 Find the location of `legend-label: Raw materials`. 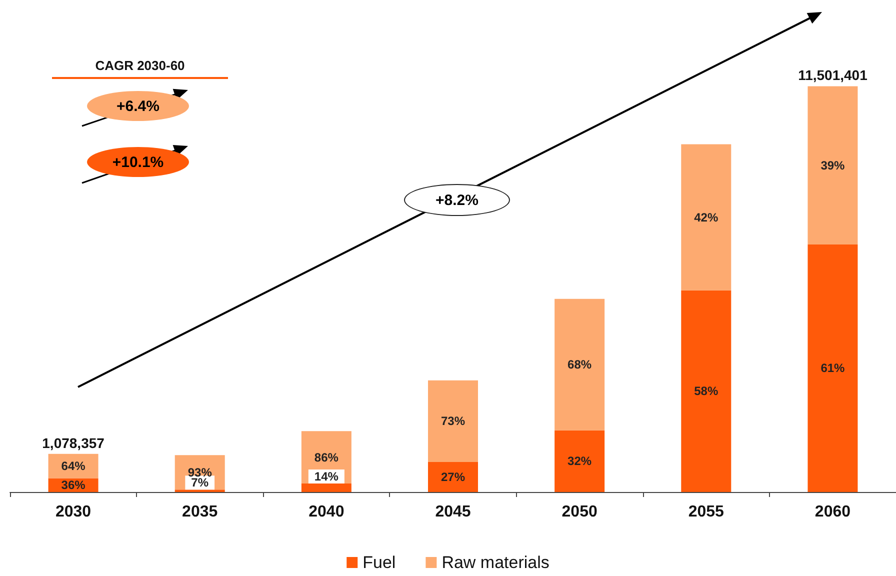

legend-label: Raw materials is located at coordinates (496, 562).